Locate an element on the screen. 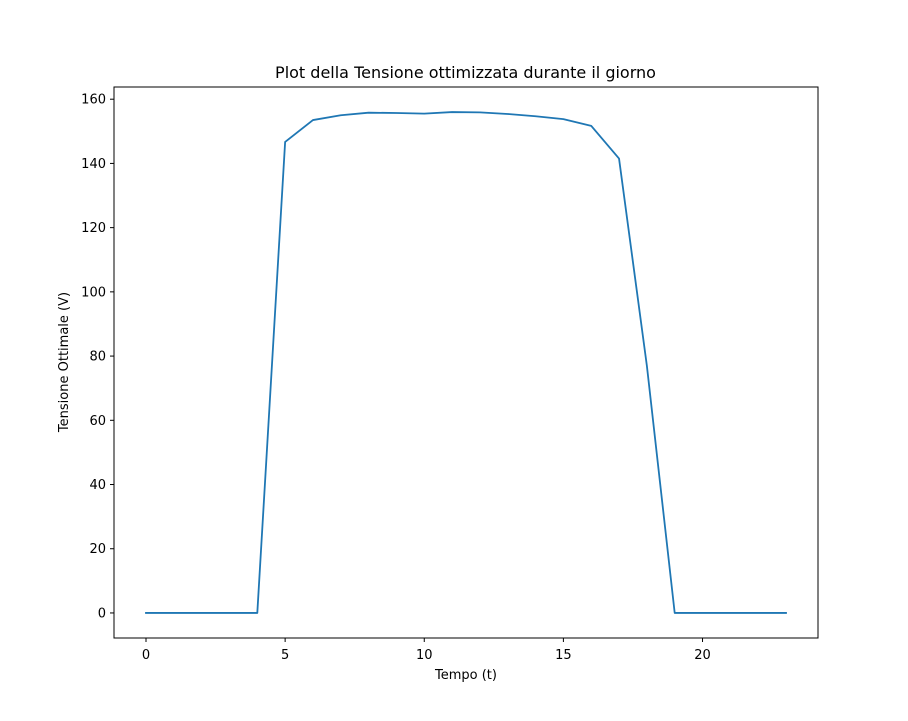 The width and height of the screenshot is (908, 721). x-axis-label: Tempo (t) is located at coordinates (465, 675).